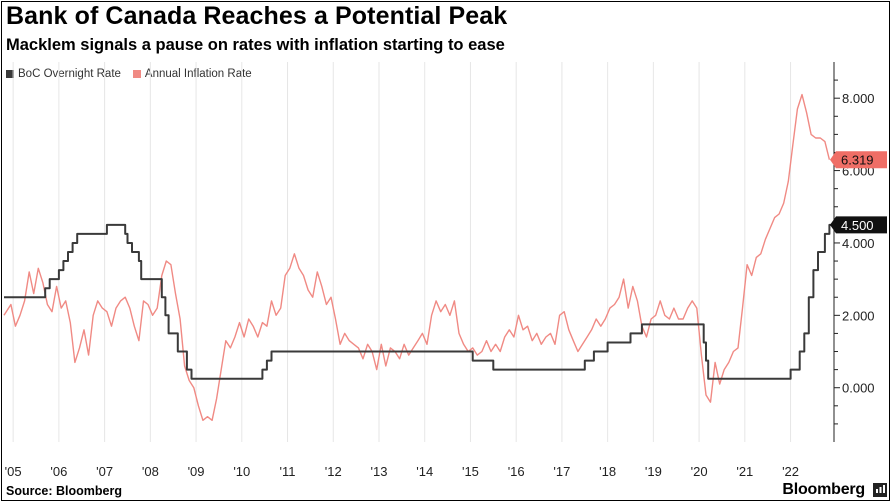 The height and width of the screenshot is (504, 893). What do you see at coordinates (13, 471) in the screenshot?
I see `x-tick-label: '05` at bounding box center [13, 471].